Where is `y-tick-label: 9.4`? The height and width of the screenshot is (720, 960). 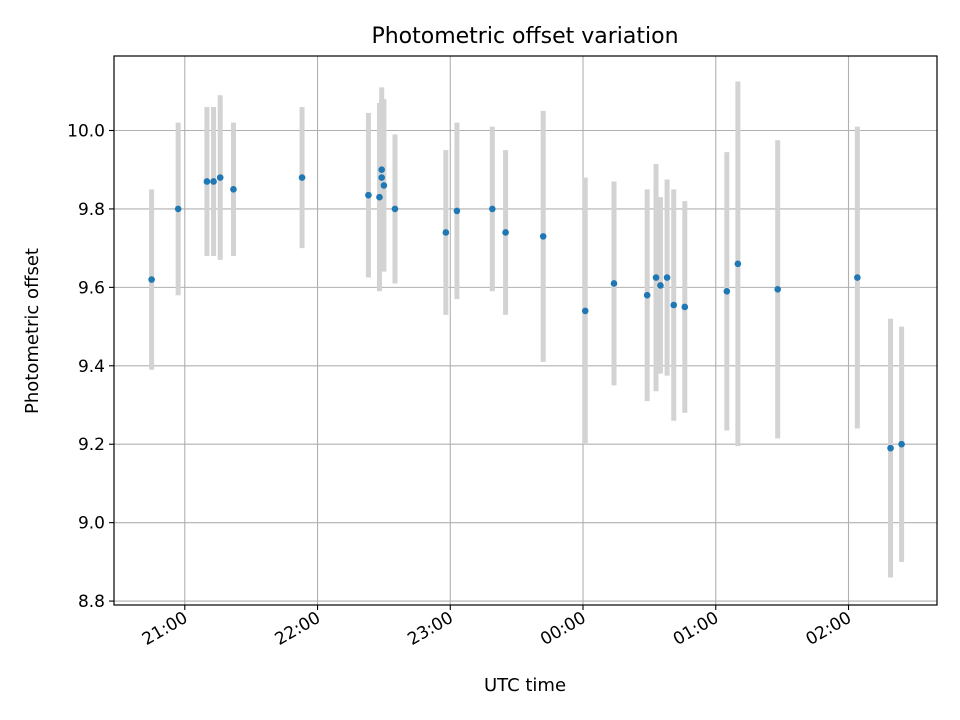
y-tick-label: 9.4 is located at coordinates (91, 367).